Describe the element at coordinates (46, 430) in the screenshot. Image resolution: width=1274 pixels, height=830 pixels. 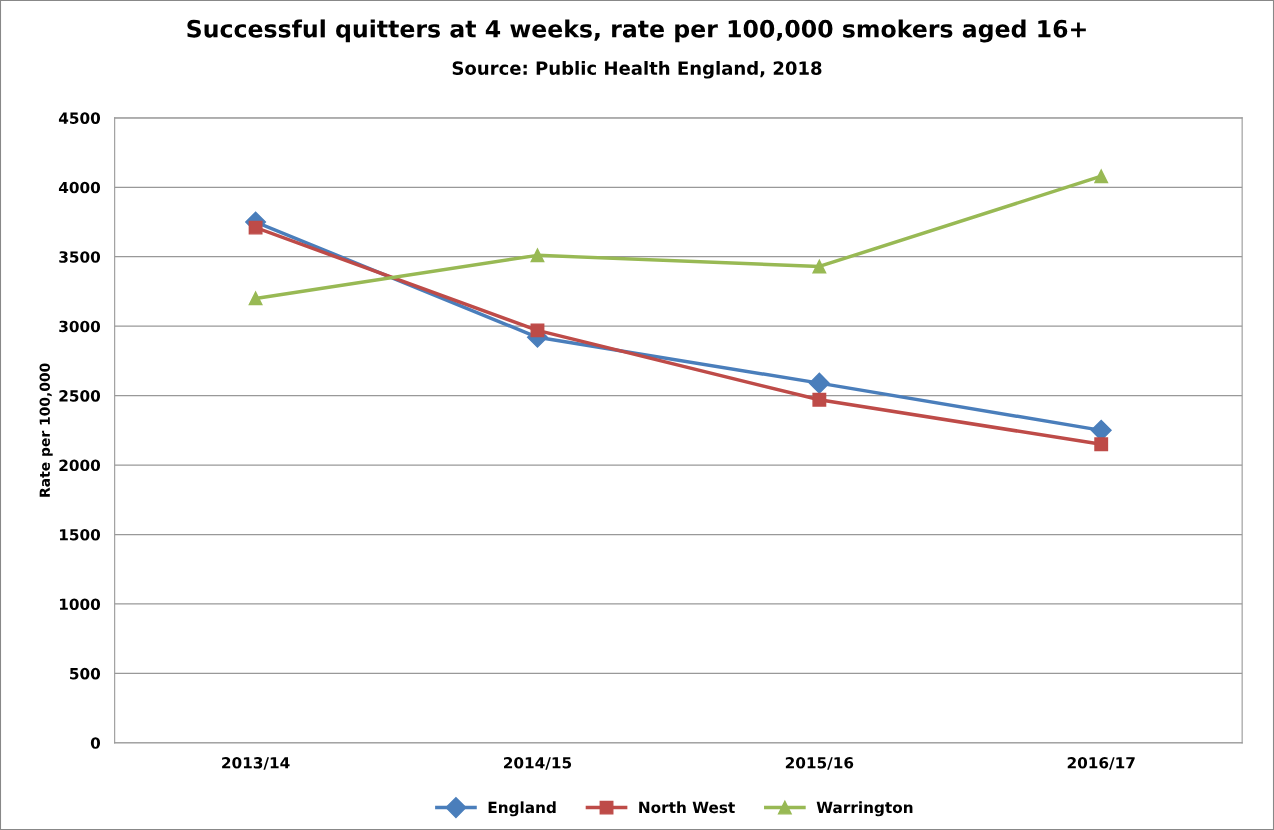
I see `y-axis-title: Rate per 100,000` at that location.